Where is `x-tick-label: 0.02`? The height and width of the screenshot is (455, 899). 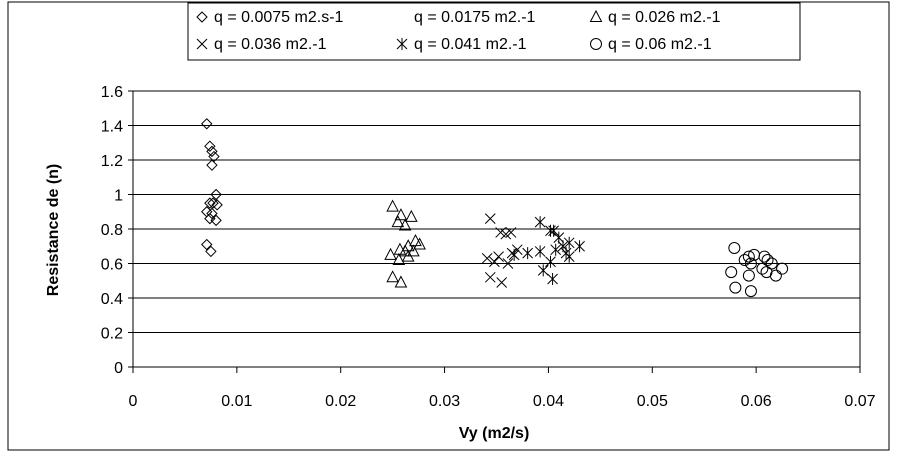
x-tick-label: 0.02 is located at coordinates (340, 401).